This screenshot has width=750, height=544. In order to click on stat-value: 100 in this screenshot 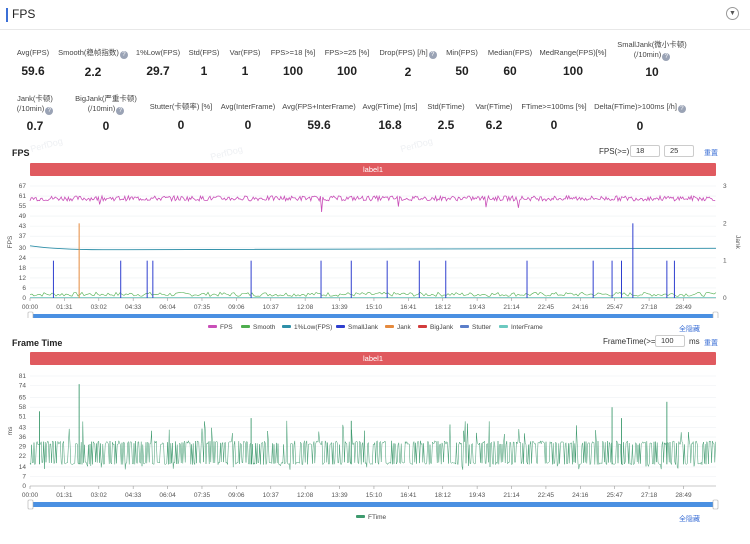, I will do `click(293, 71)`.